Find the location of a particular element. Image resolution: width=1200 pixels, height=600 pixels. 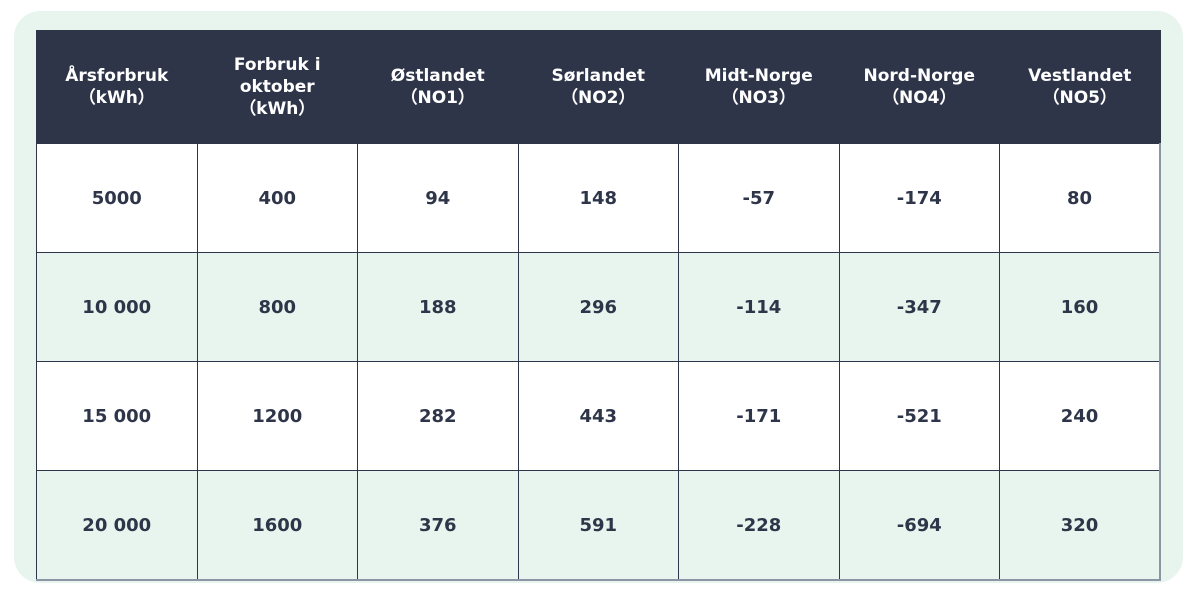

table-cell: 320 is located at coordinates (1080, 525).